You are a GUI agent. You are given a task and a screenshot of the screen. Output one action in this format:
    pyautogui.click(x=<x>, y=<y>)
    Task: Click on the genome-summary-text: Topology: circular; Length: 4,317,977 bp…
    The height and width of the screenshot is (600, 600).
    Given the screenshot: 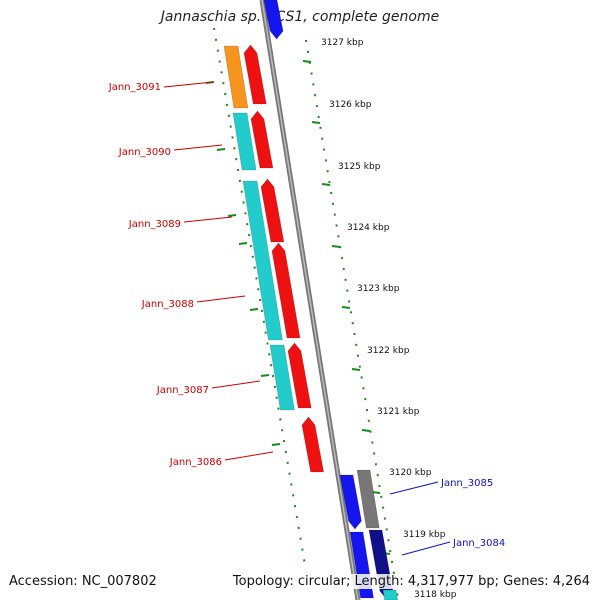 What is the action you would take?
    pyautogui.click(x=411, y=581)
    